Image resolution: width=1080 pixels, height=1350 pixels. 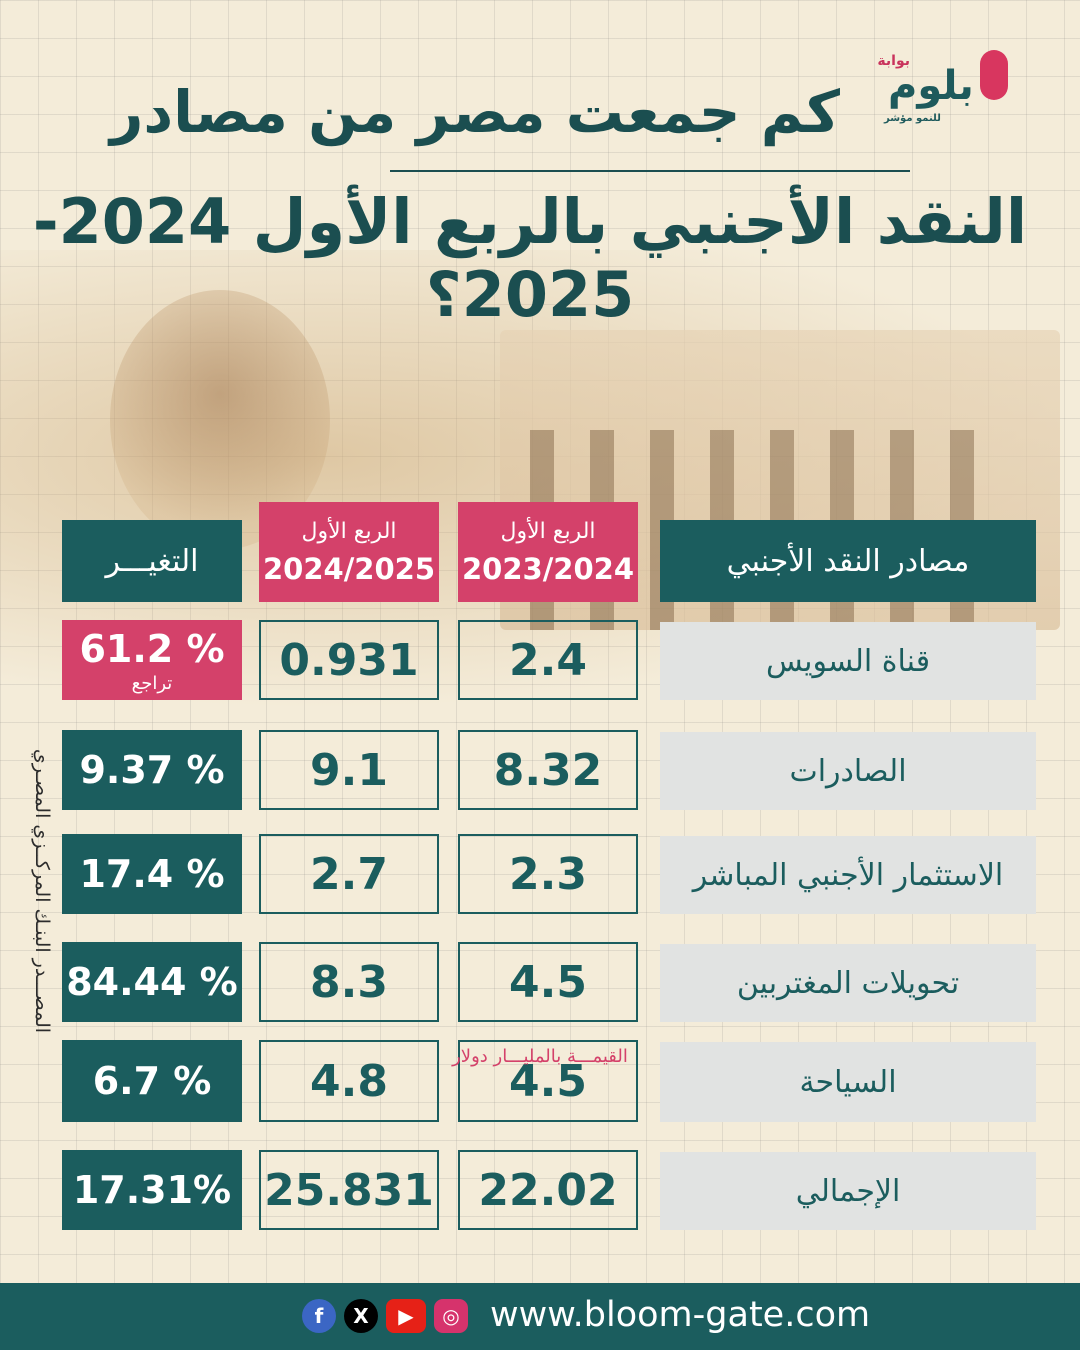 What do you see at coordinates (349, 1081) in the screenshot?
I see `value-curr-tourism: 4.8` at bounding box center [349, 1081].